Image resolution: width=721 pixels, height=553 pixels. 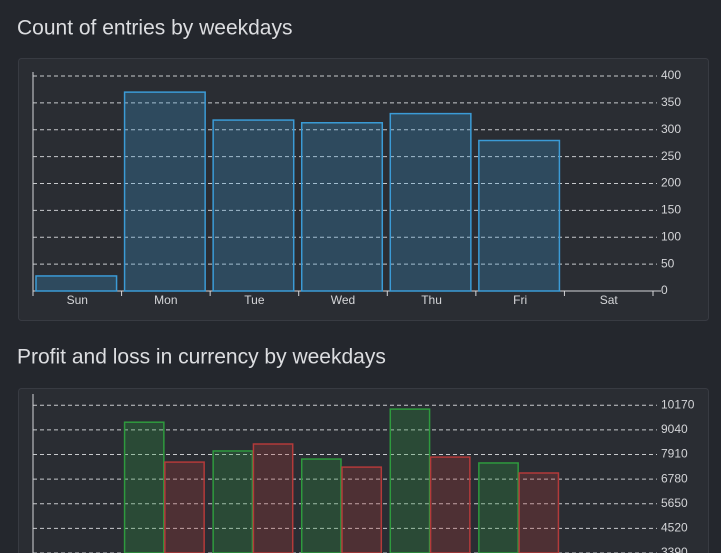 What do you see at coordinates (154, 28) in the screenshot?
I see `chart-title: Count of entries by weekdays` at bounding box center [154, 28].